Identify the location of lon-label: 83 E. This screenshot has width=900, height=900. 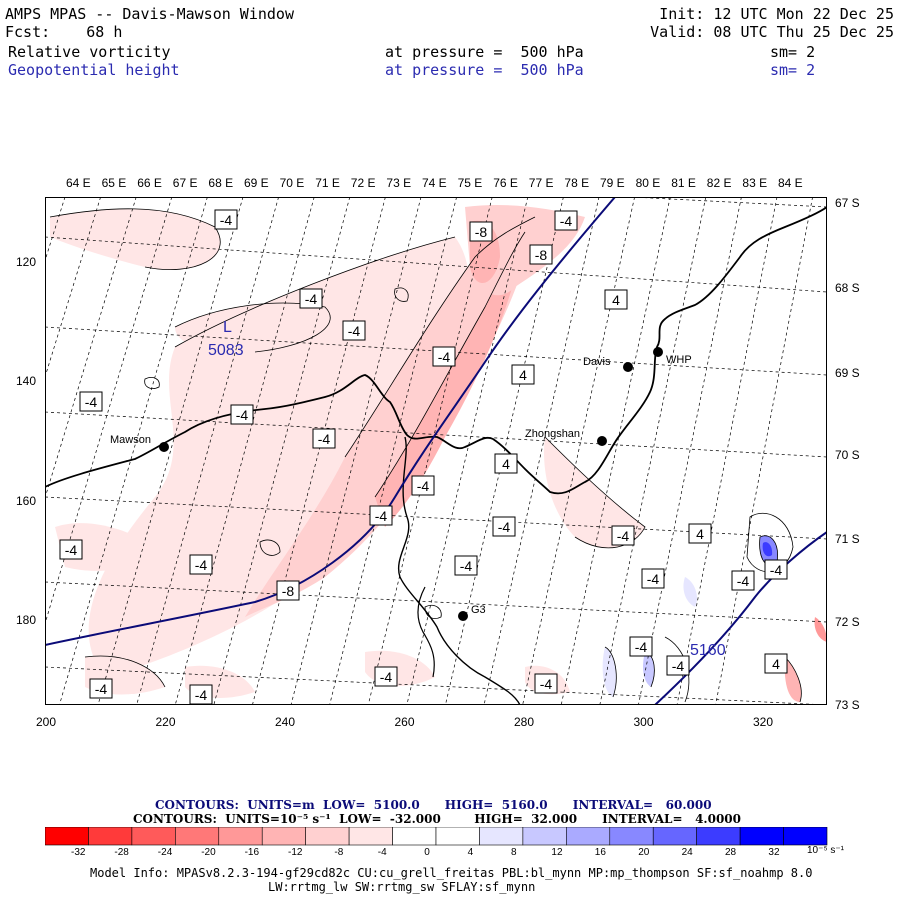
(755, 183).